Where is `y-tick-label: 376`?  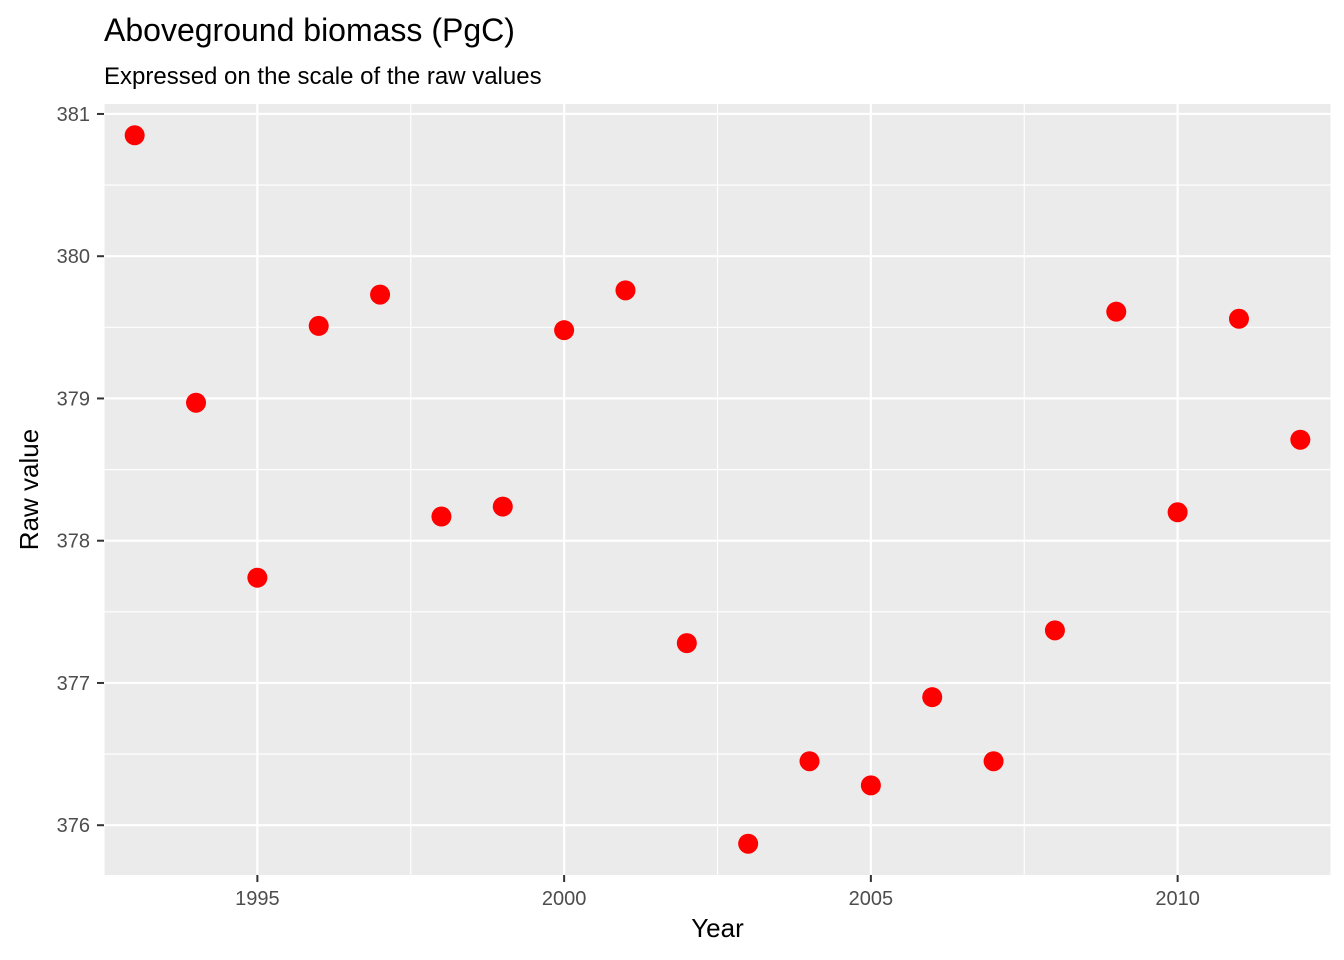
y-tick-label: 376 is located at coordinates (73, 826).